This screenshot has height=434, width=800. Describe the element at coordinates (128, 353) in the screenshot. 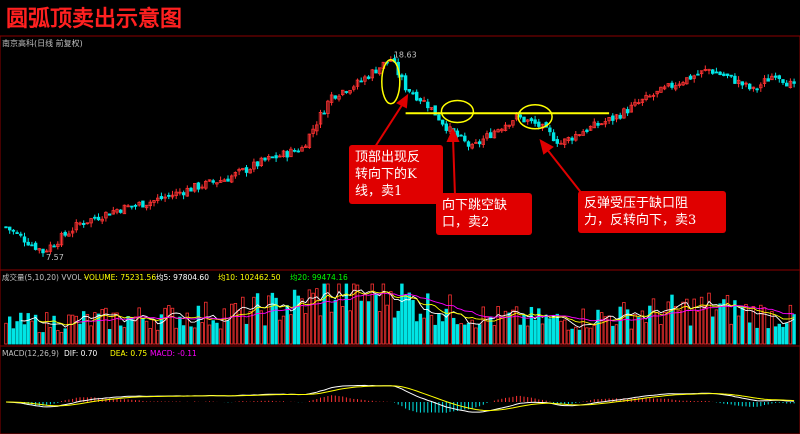

I see `macd-dea: DEA: 0.75` at that location.